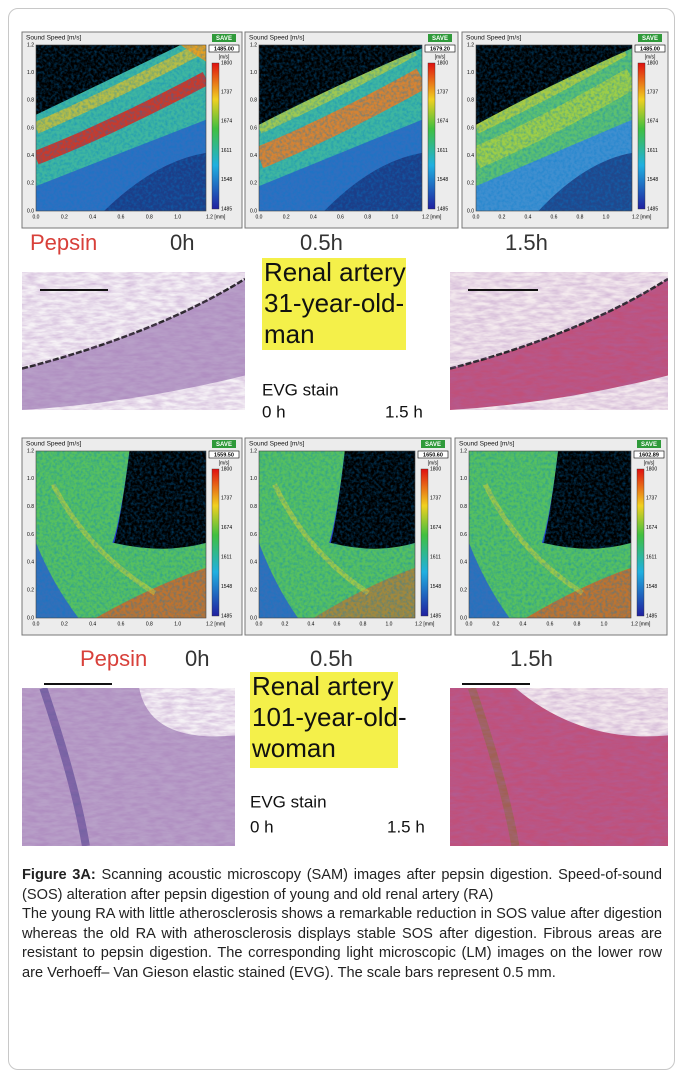 The width and height of the screenshot is (683, 1077). I want to click on save-label: SAVE, so click(224, 39).